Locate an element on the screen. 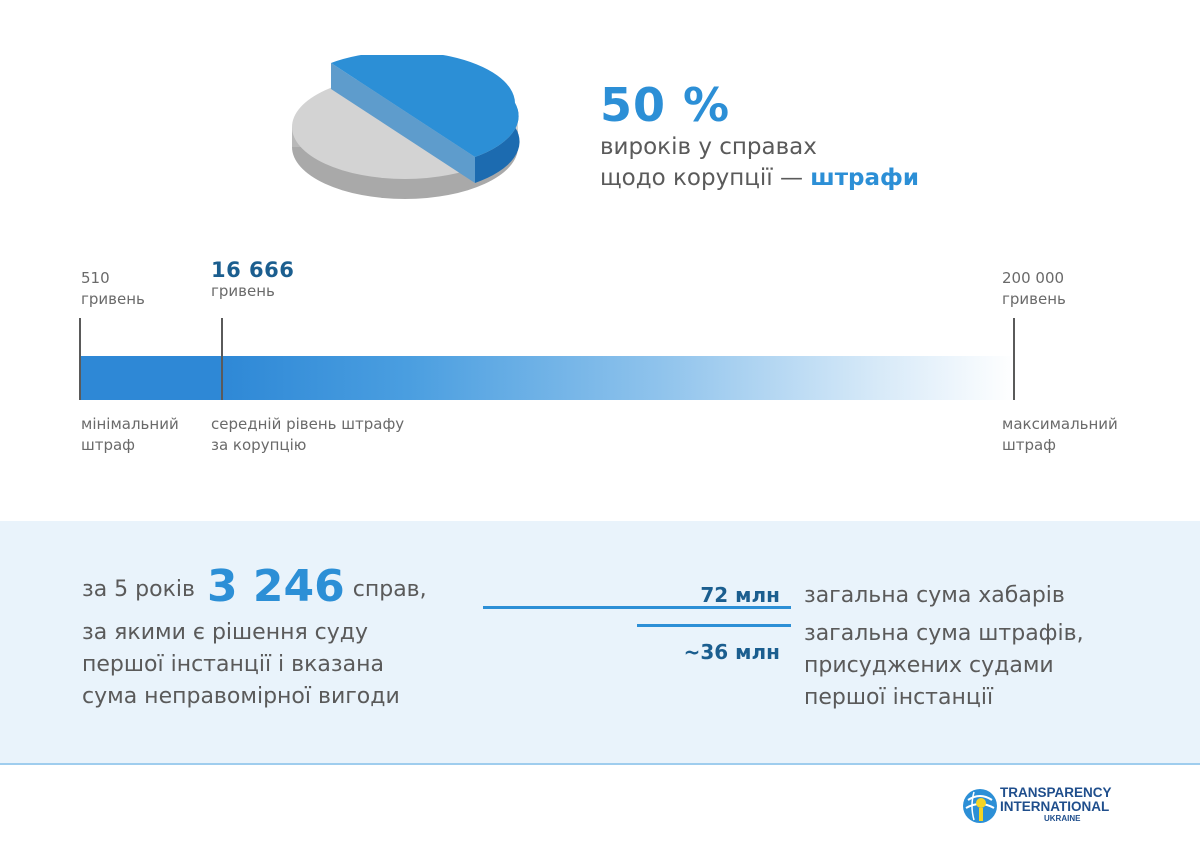 The height and width of the screenshot is (845, 1200). logo-line1: TRANSPARENCY is located at coordinates (1056, 792).